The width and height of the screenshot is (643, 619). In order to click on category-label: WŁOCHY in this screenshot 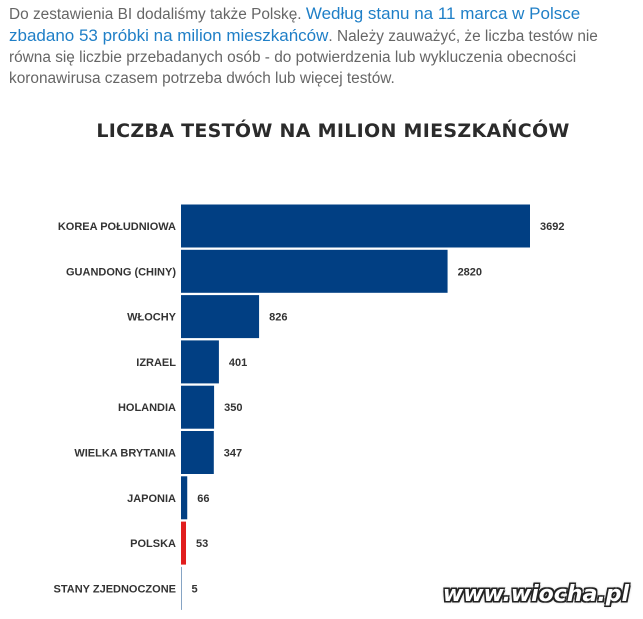, I will do `click(152, 318)`.